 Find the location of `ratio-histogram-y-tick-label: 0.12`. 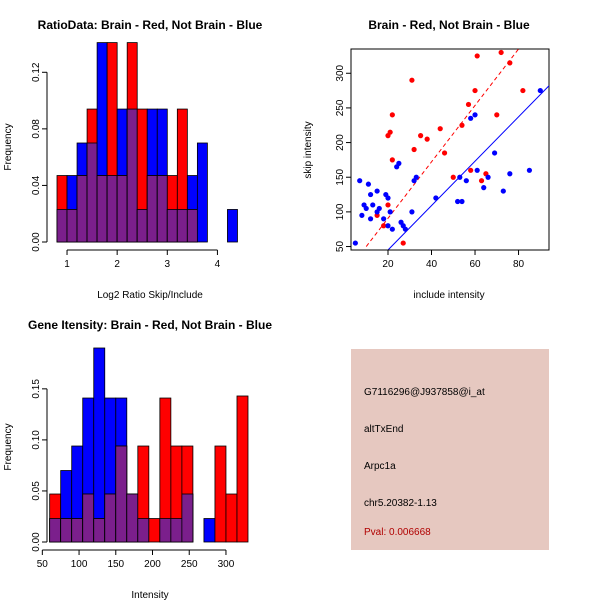

ratio-histogram-y-tick-label: 0.12 is located at coordinates (36, 72).